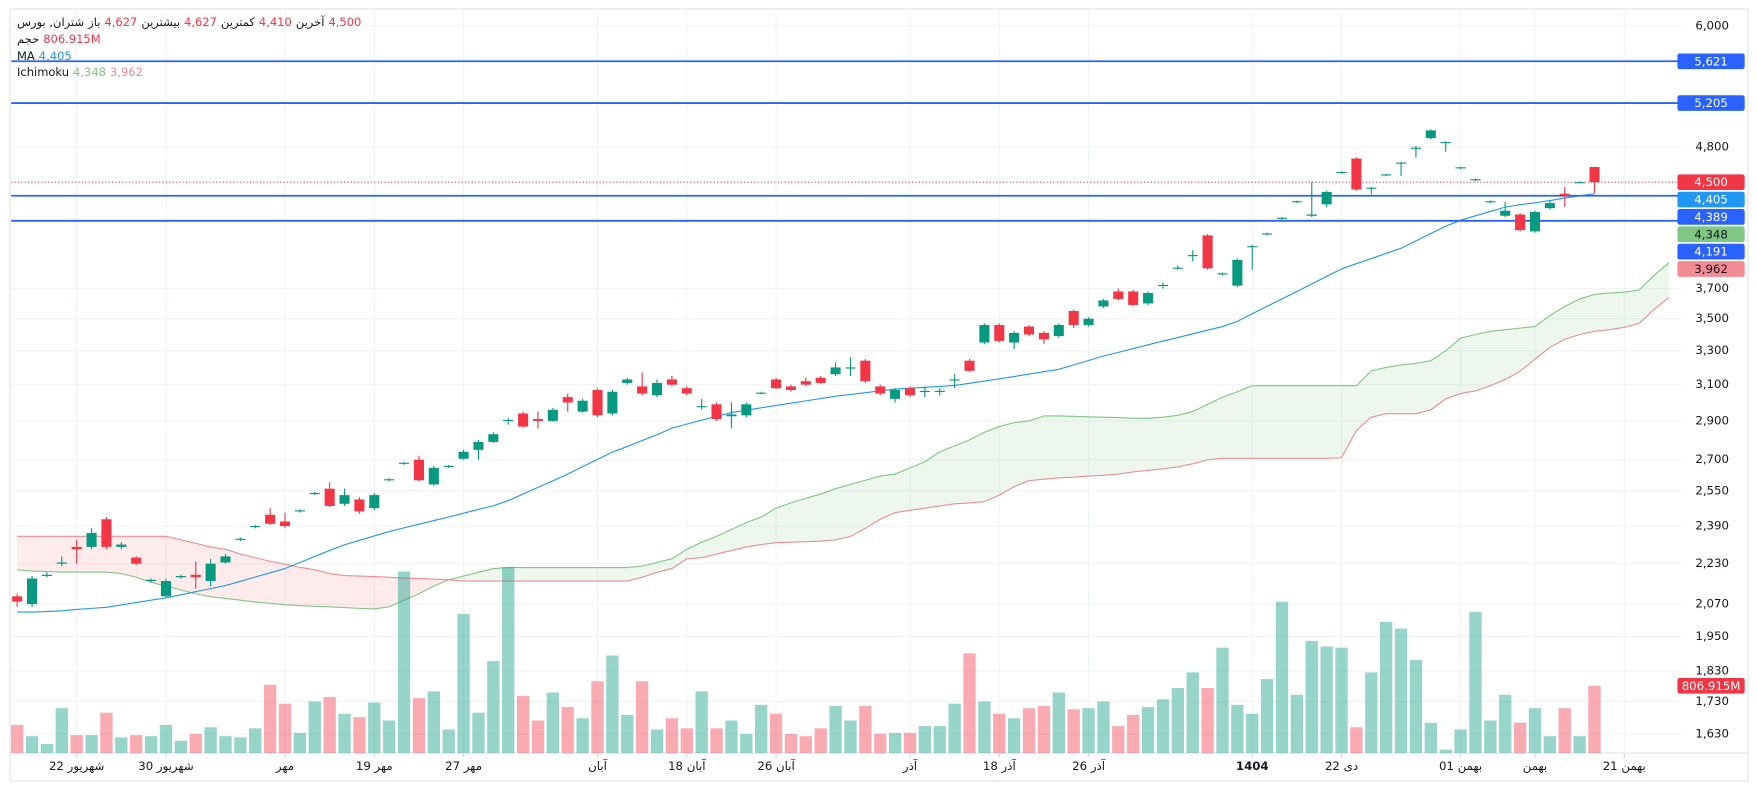  What do you see at coordinates (1711, 252) in the screenshot?
I see `price-badge-label: 4,191` at bounding box center [1711, 252].